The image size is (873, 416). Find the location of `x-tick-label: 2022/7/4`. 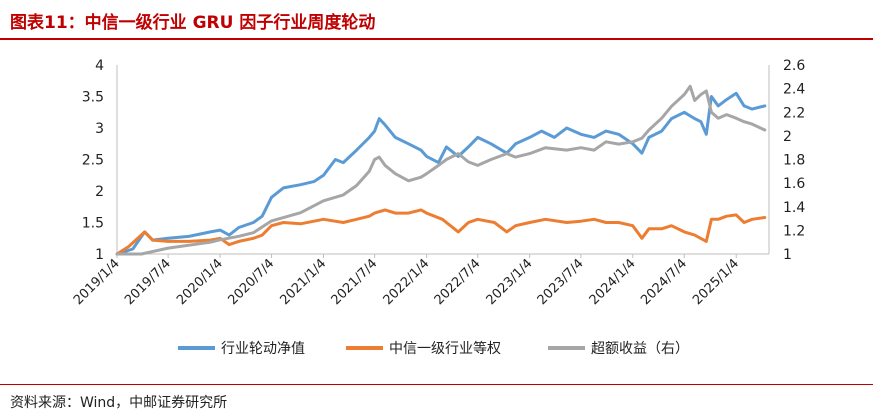

x-tick-label: 2022/7/4 is located at coordinates (458, 282).